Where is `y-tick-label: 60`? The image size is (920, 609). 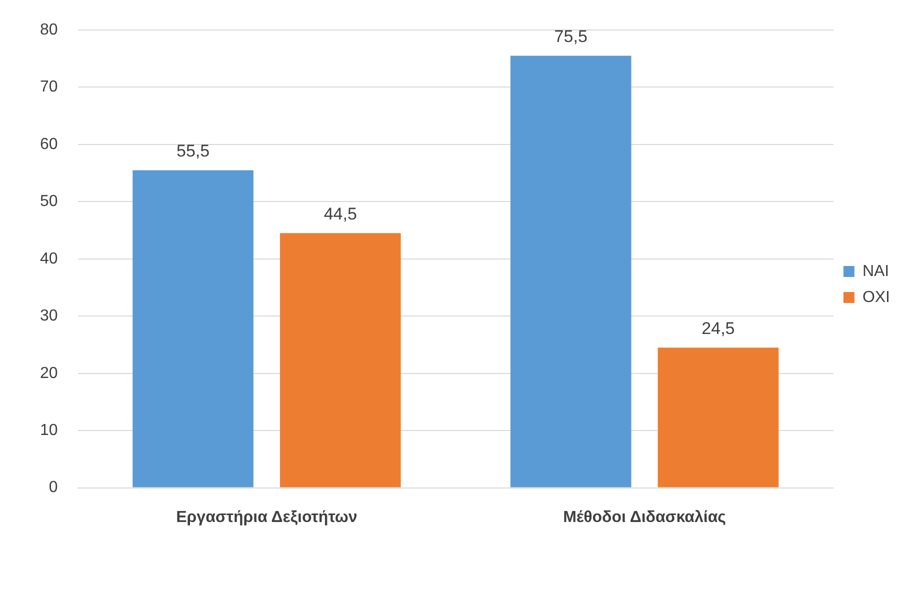 y-tick-label: 60 is located at coordinates (49, 144).